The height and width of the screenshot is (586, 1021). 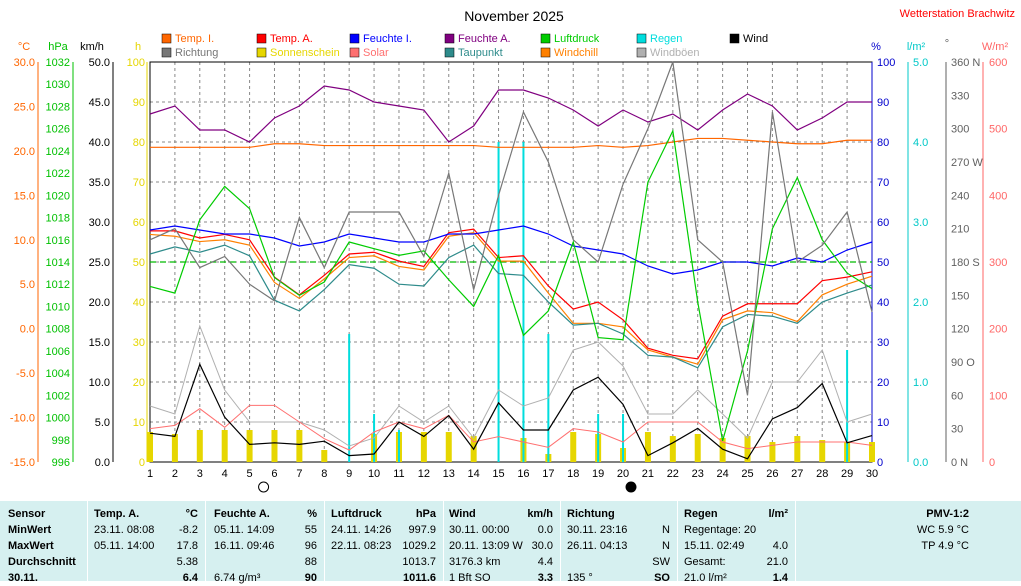 I want to click on x-tick-label: 9, so click(x=349, y=474).